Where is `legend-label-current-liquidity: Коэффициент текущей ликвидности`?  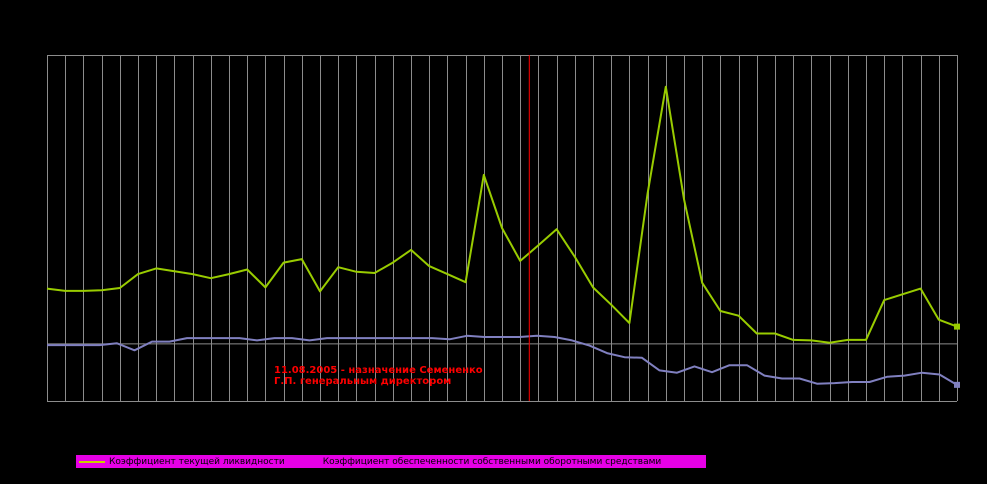 legend-label-current-liquidity: Коэффициент текущей ликвидности is located at coordinates (197, 461).